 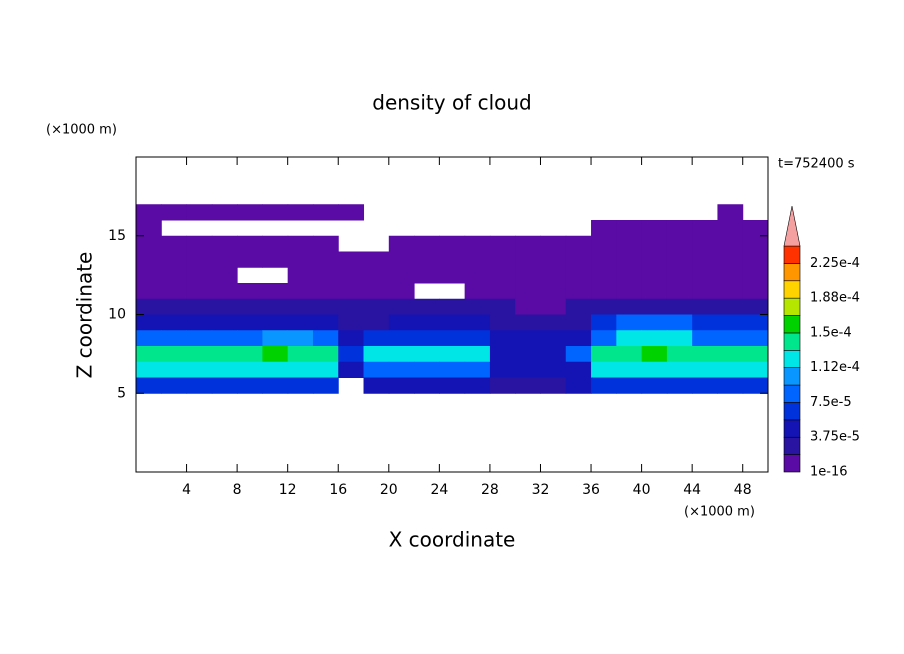 I want to click on y-unit: (×1000 m), so click(x=81, y=130).